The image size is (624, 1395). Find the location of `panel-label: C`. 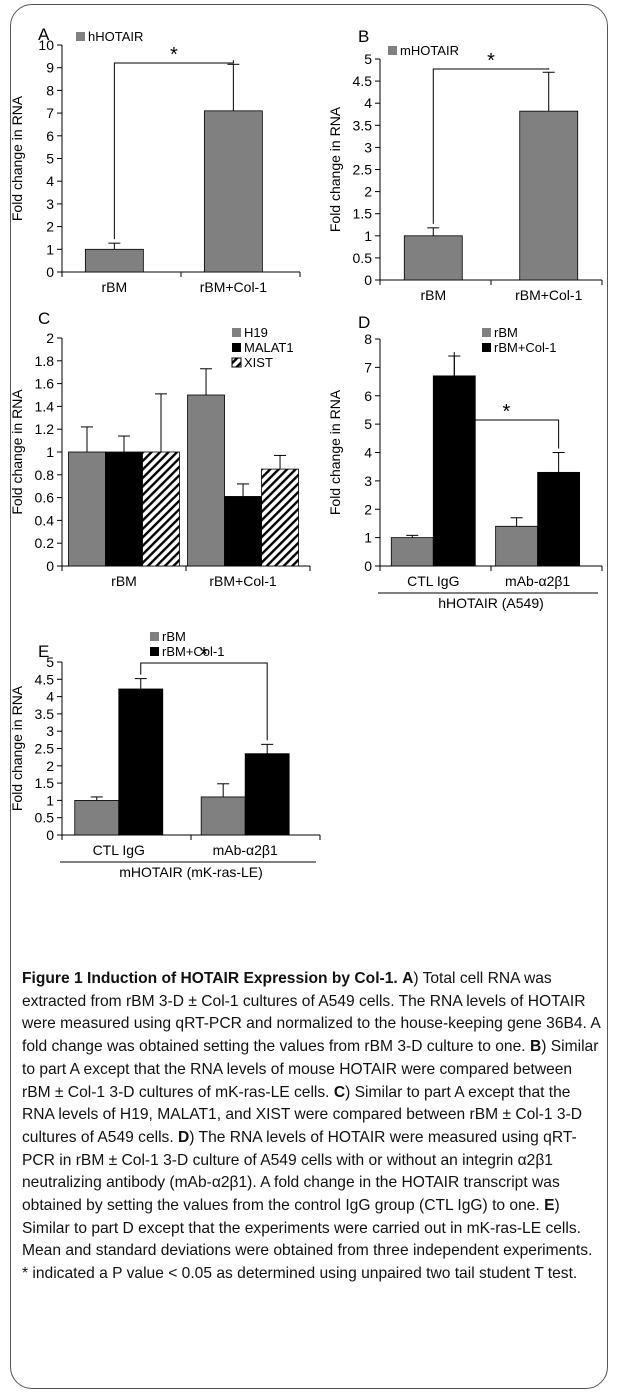

panel-label: C is located at coordinates (44, 318).